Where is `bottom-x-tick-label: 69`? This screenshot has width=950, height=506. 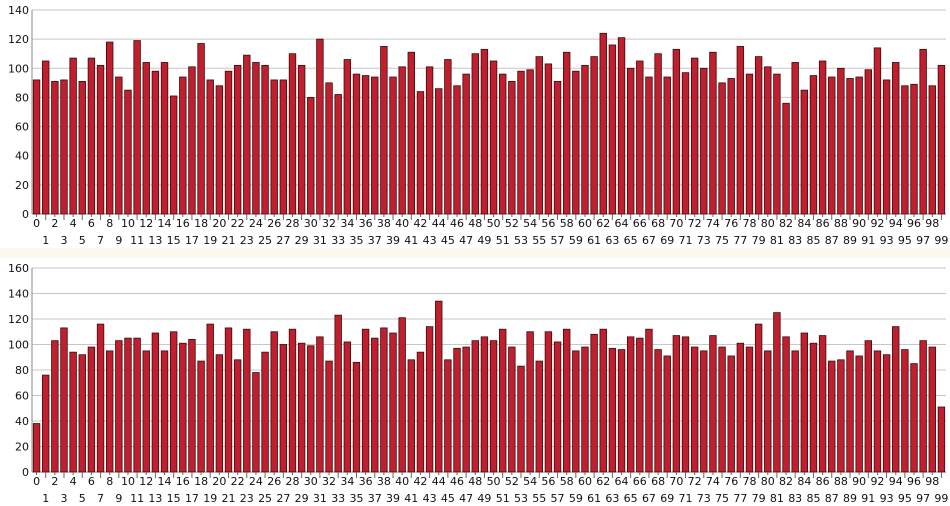 bottom-x-tick-label: 69 is located at coordinates (667, 498).